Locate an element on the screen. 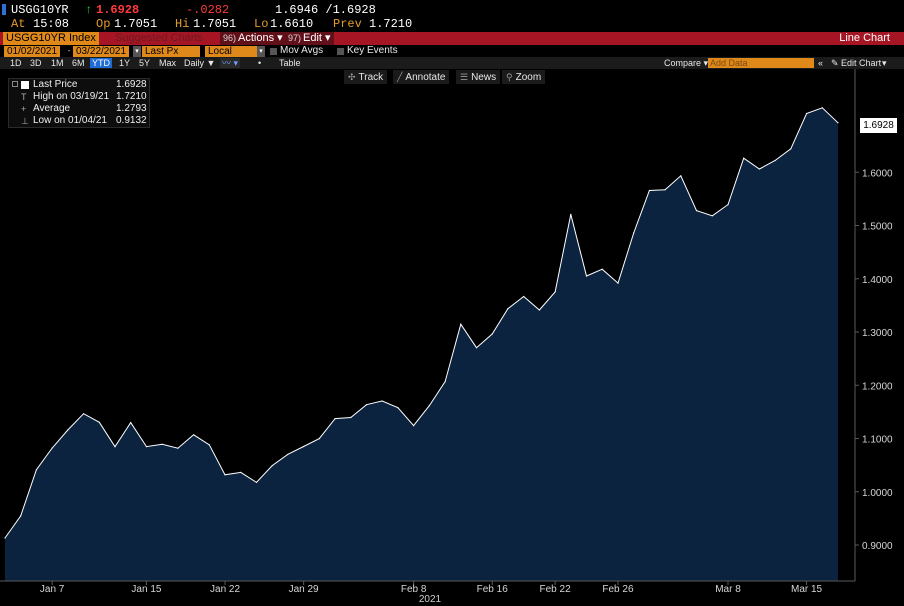  actions-number: 96) is located at coordinates (230, 38).